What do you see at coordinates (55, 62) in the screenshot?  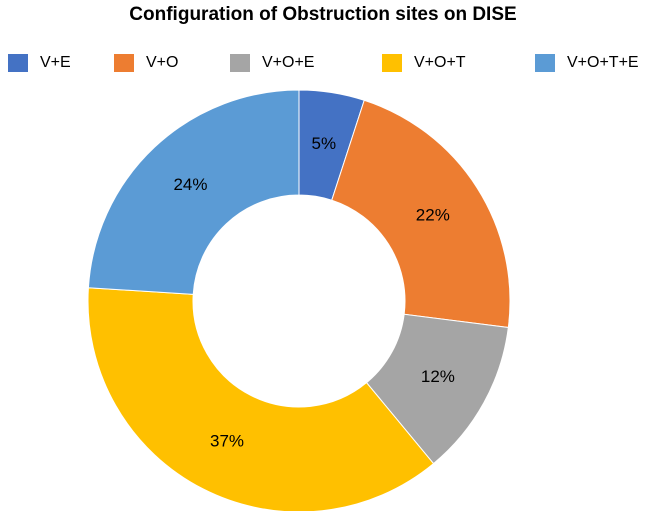 I see `legend-label: V+E` at bounding box center [55, 62].